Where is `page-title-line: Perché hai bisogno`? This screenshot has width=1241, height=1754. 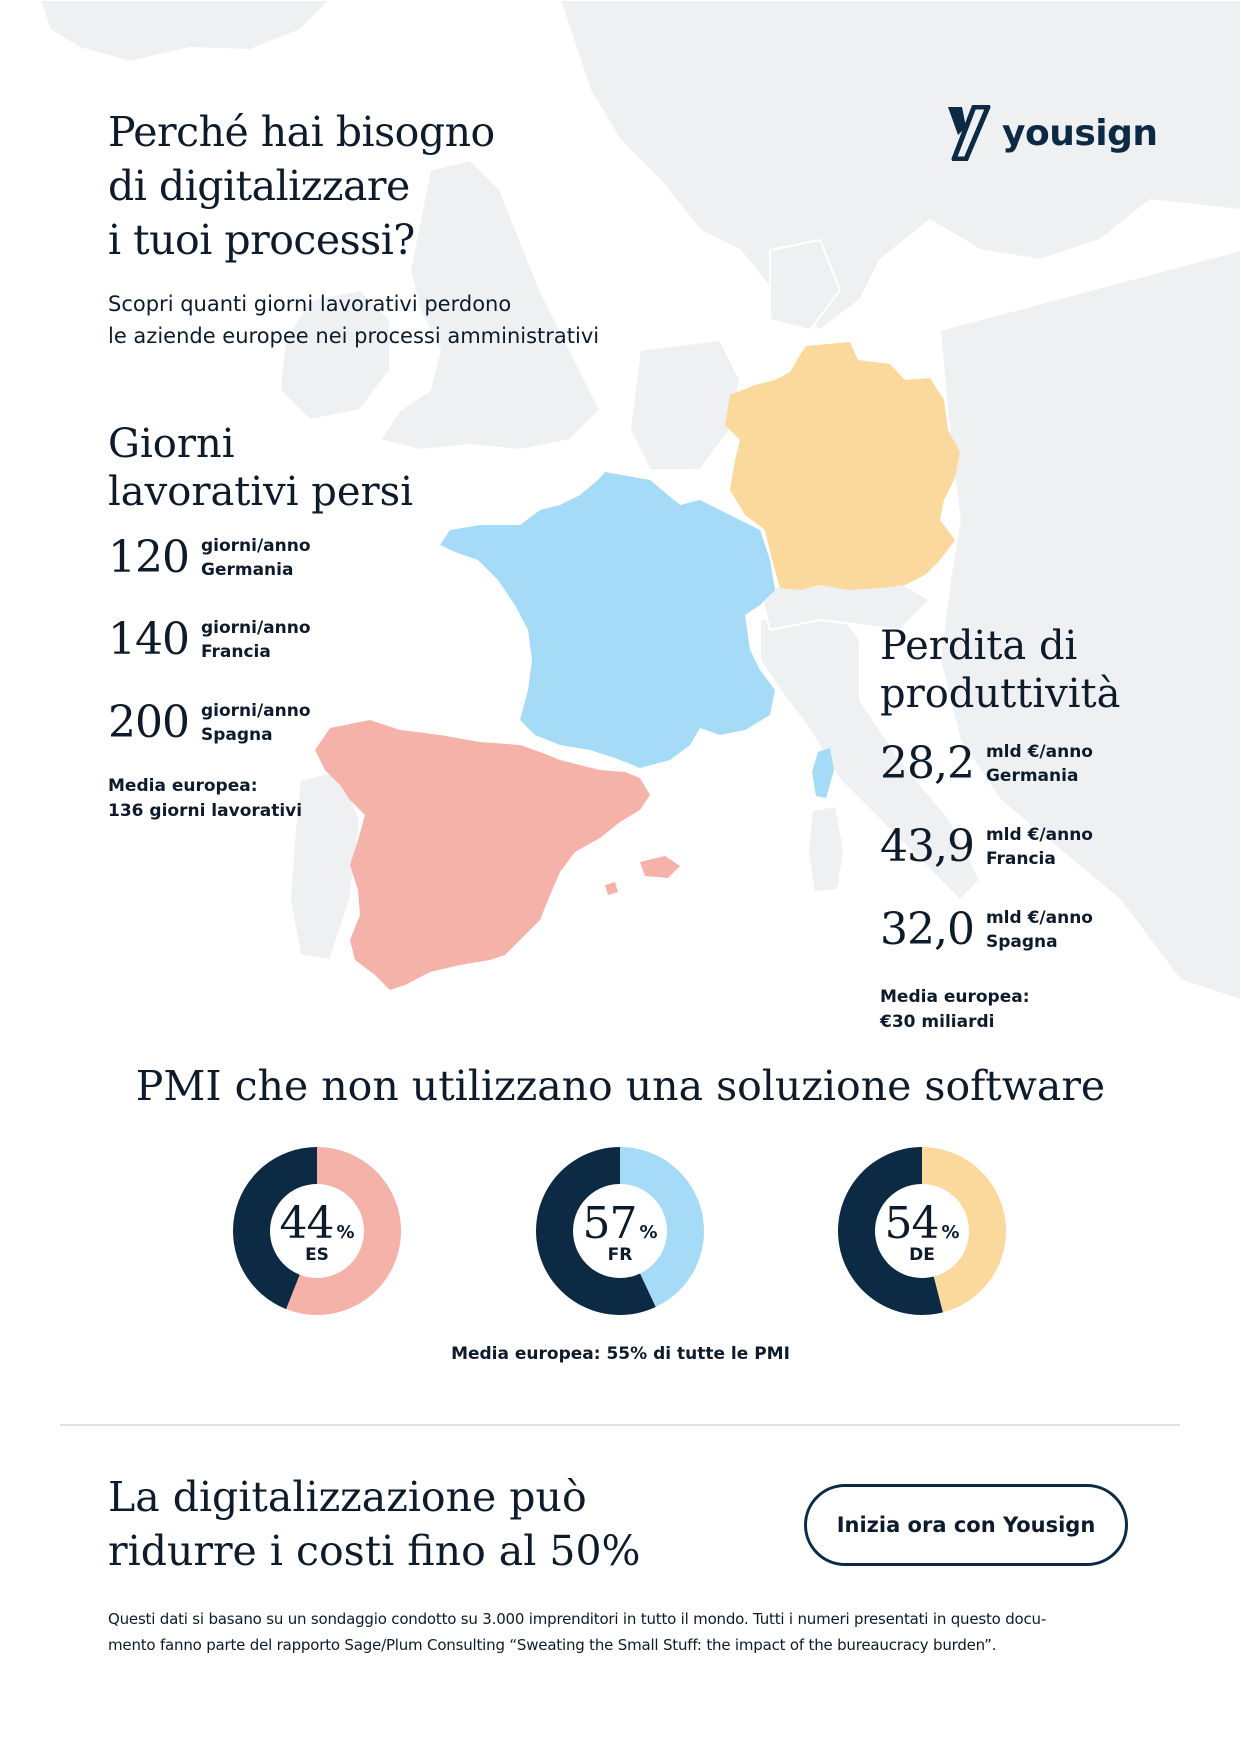 page-title-line: Perché hai bisogno is located at coordinates (301, 132).